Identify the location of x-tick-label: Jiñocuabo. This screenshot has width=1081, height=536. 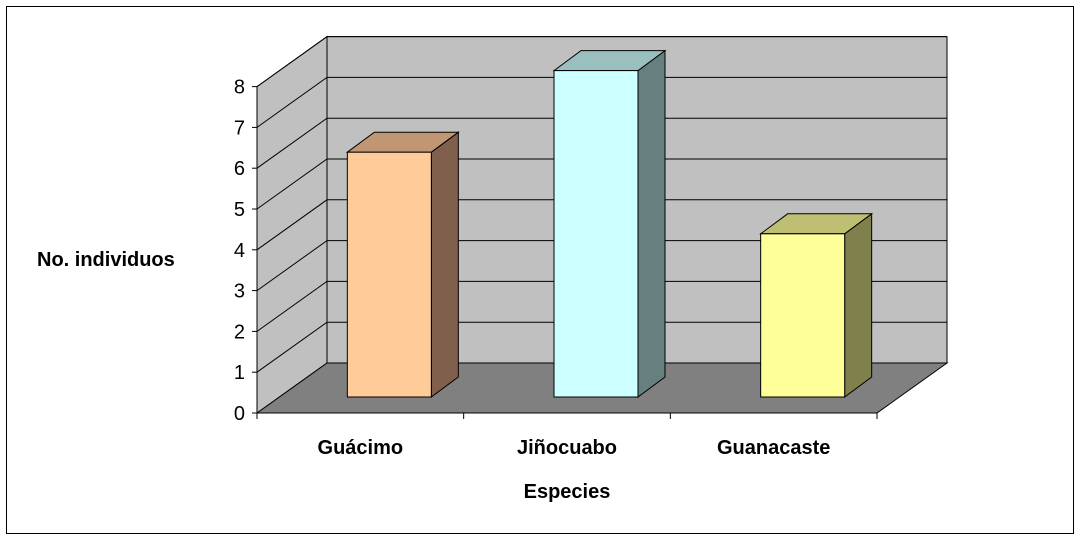
(567, 448).